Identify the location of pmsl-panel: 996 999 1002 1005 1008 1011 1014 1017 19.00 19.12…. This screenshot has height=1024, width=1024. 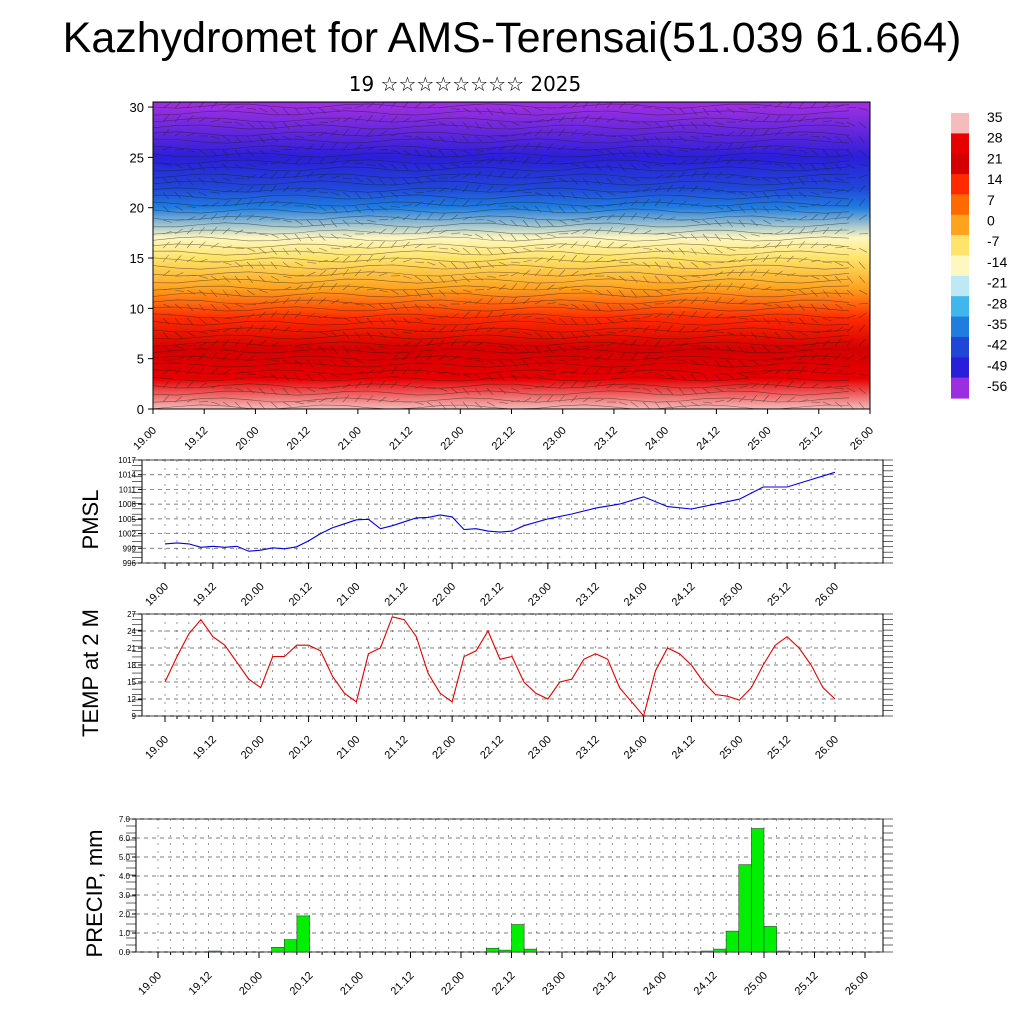
(485, 532).